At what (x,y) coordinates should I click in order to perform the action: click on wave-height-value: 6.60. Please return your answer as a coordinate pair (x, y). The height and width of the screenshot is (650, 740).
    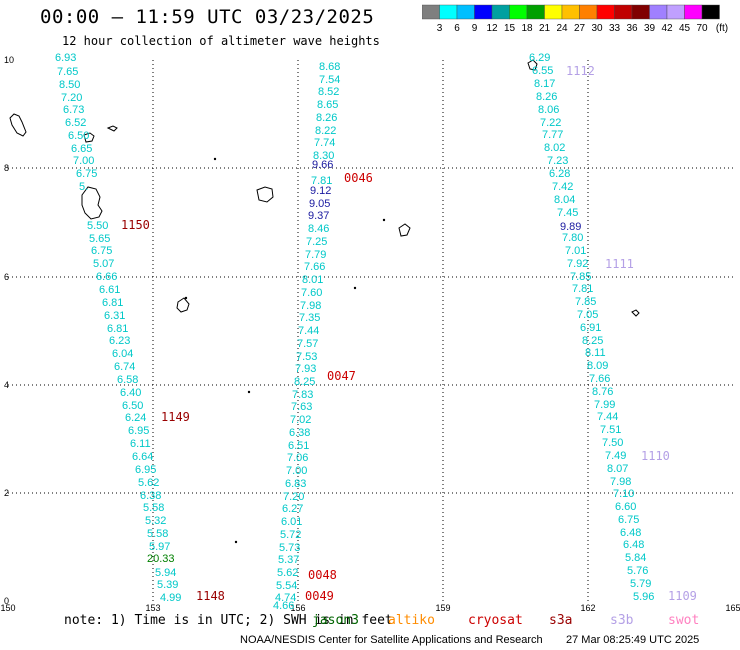
    Looking at the image, I should click on (625, 507).